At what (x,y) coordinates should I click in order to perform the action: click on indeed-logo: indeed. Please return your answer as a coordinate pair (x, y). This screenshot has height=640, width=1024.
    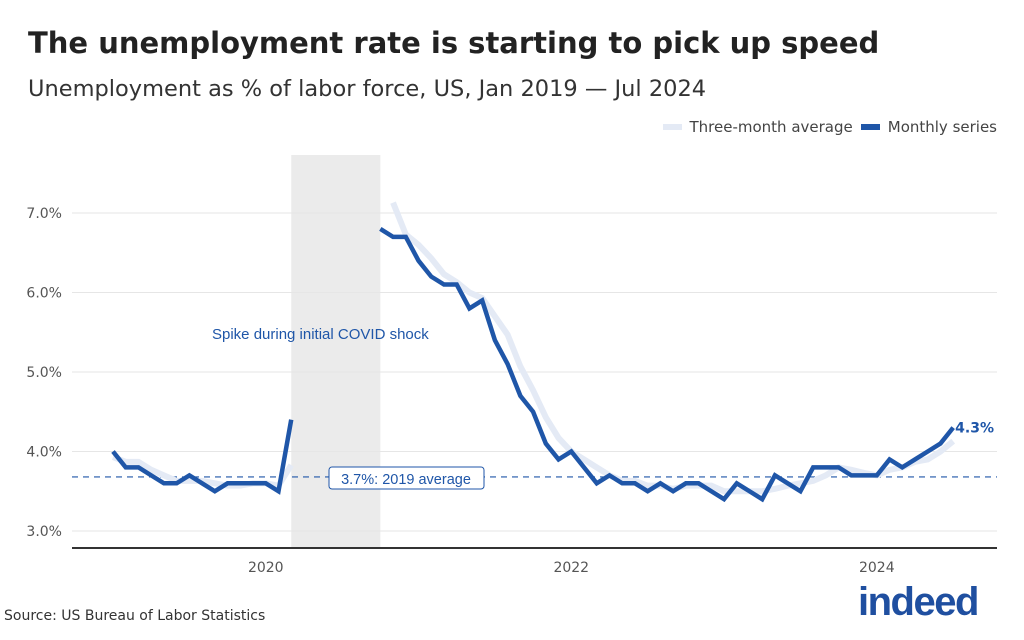
    Looking at the image, I should click on (918, 602).